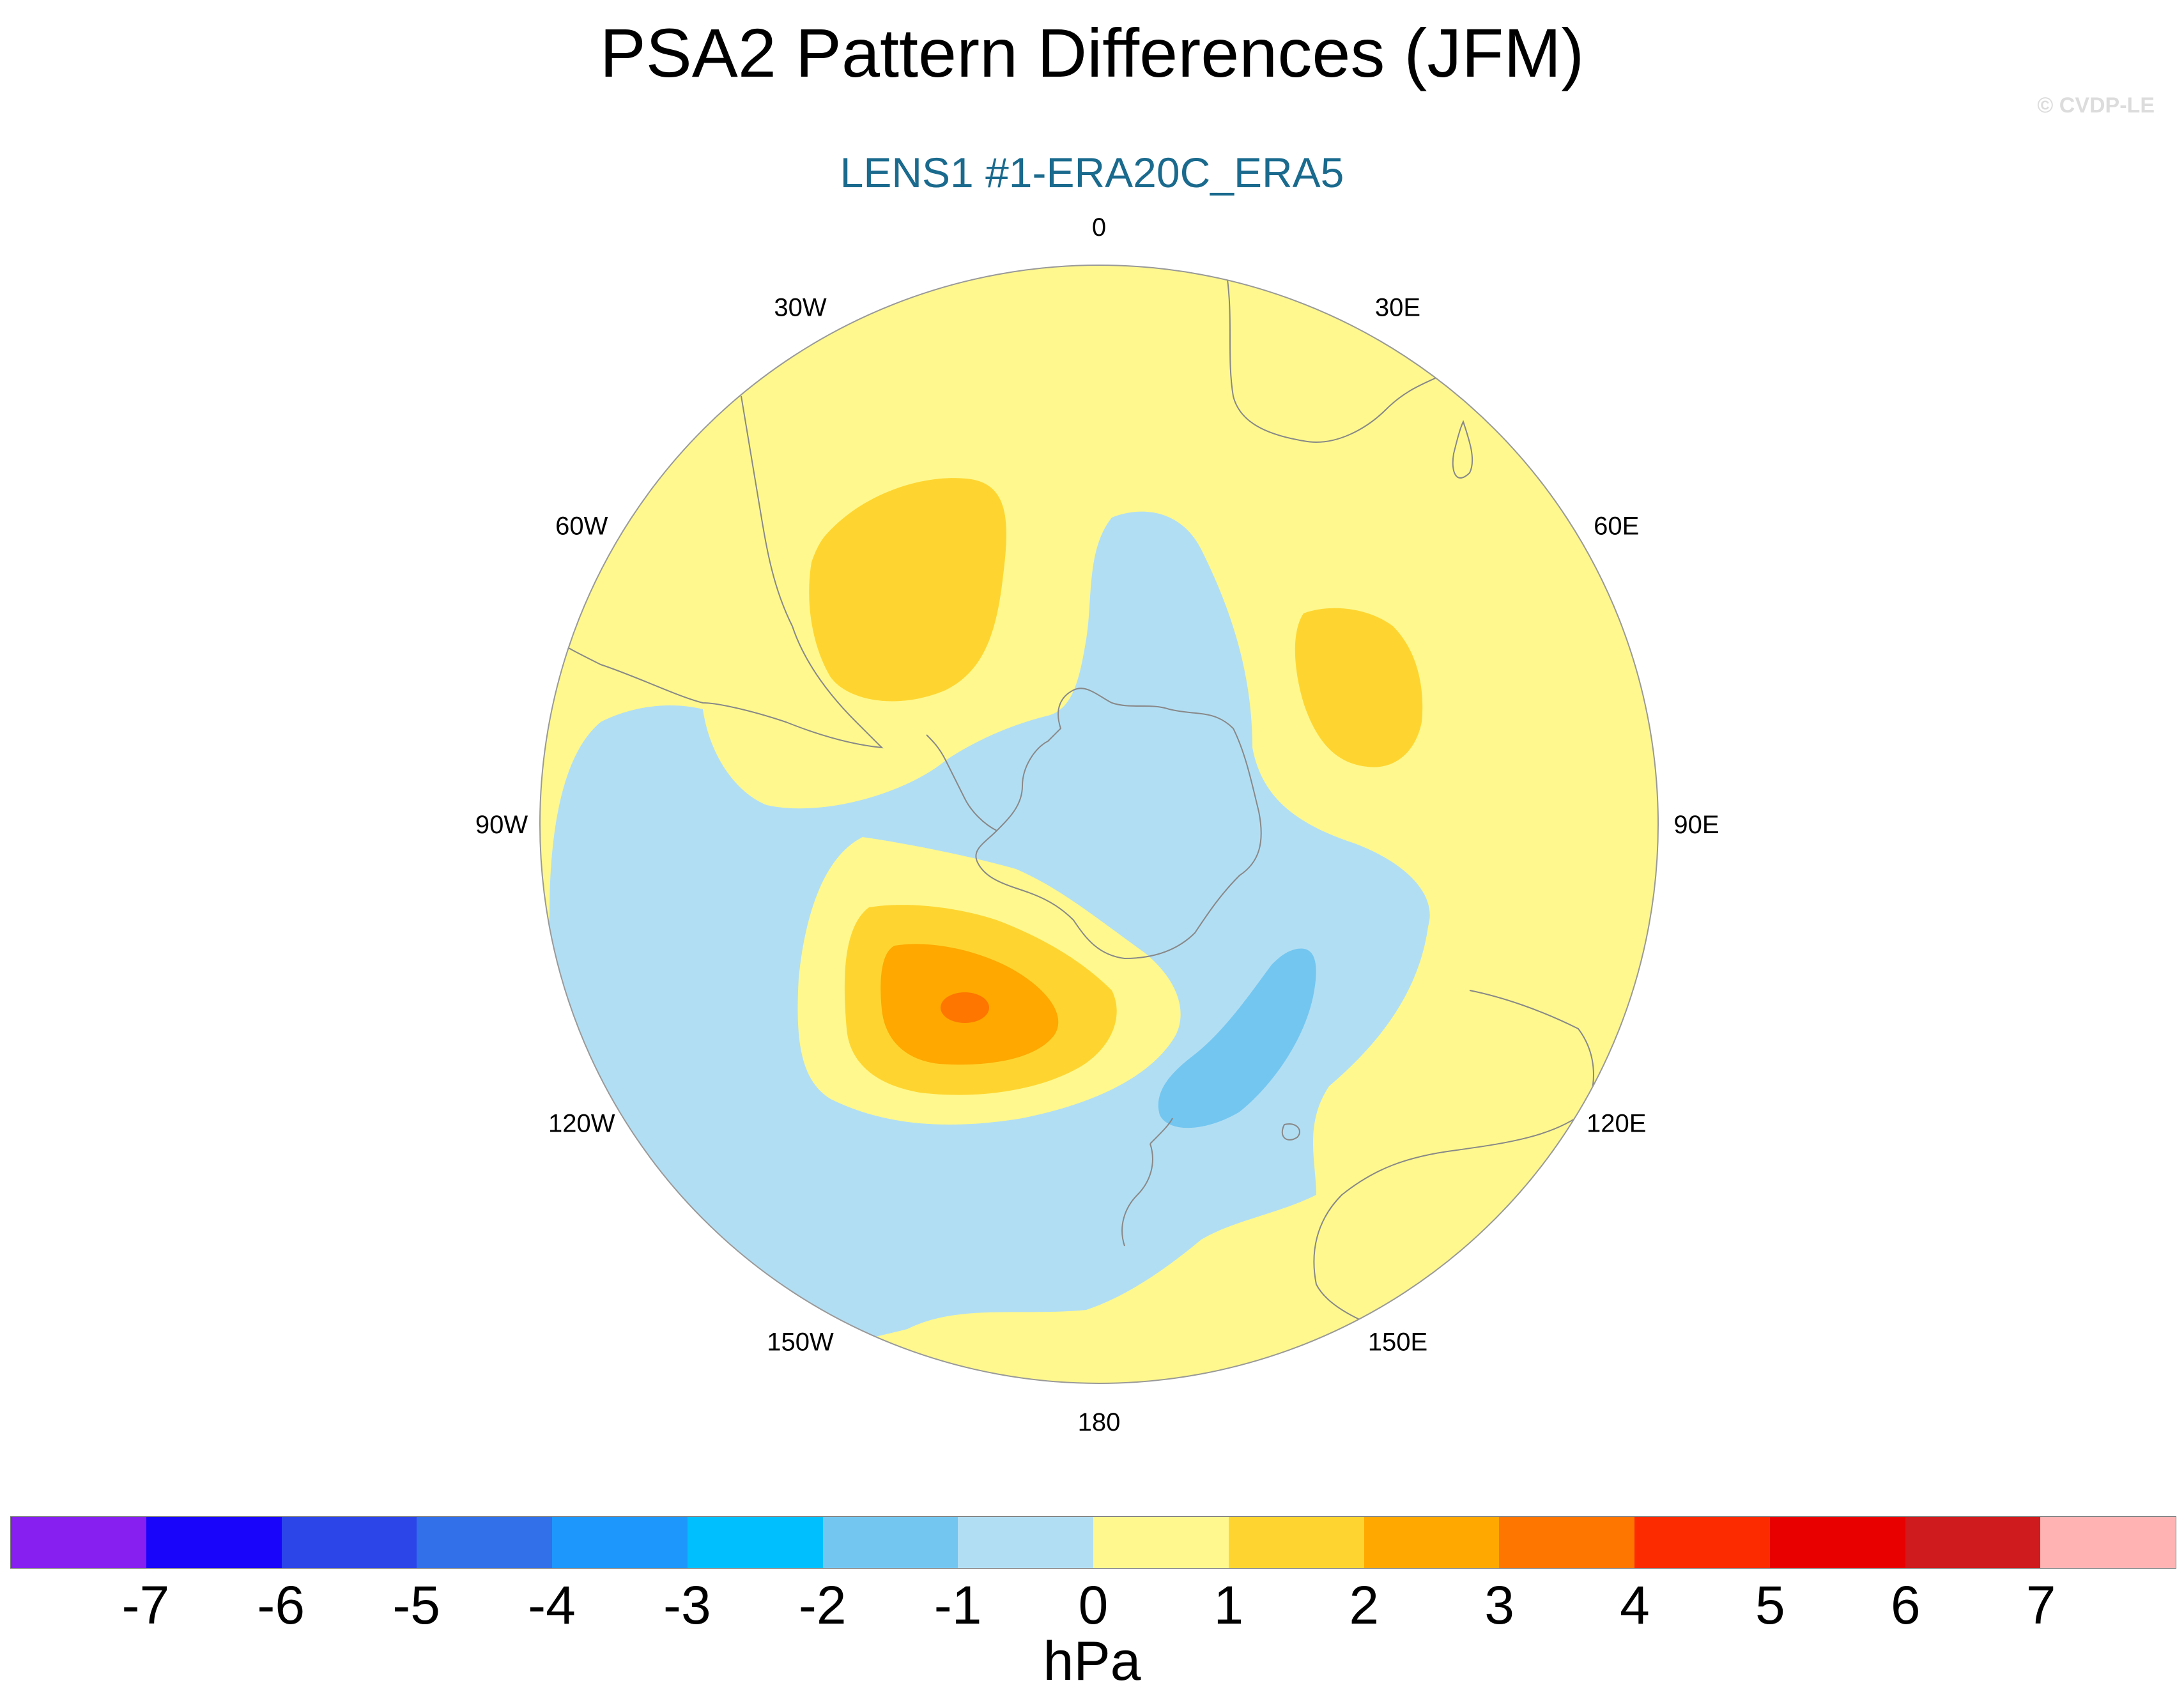 This screenshot has width=2184, height=1699. I want to click on colorbar-tick-label: -4, so click(552, 1605).